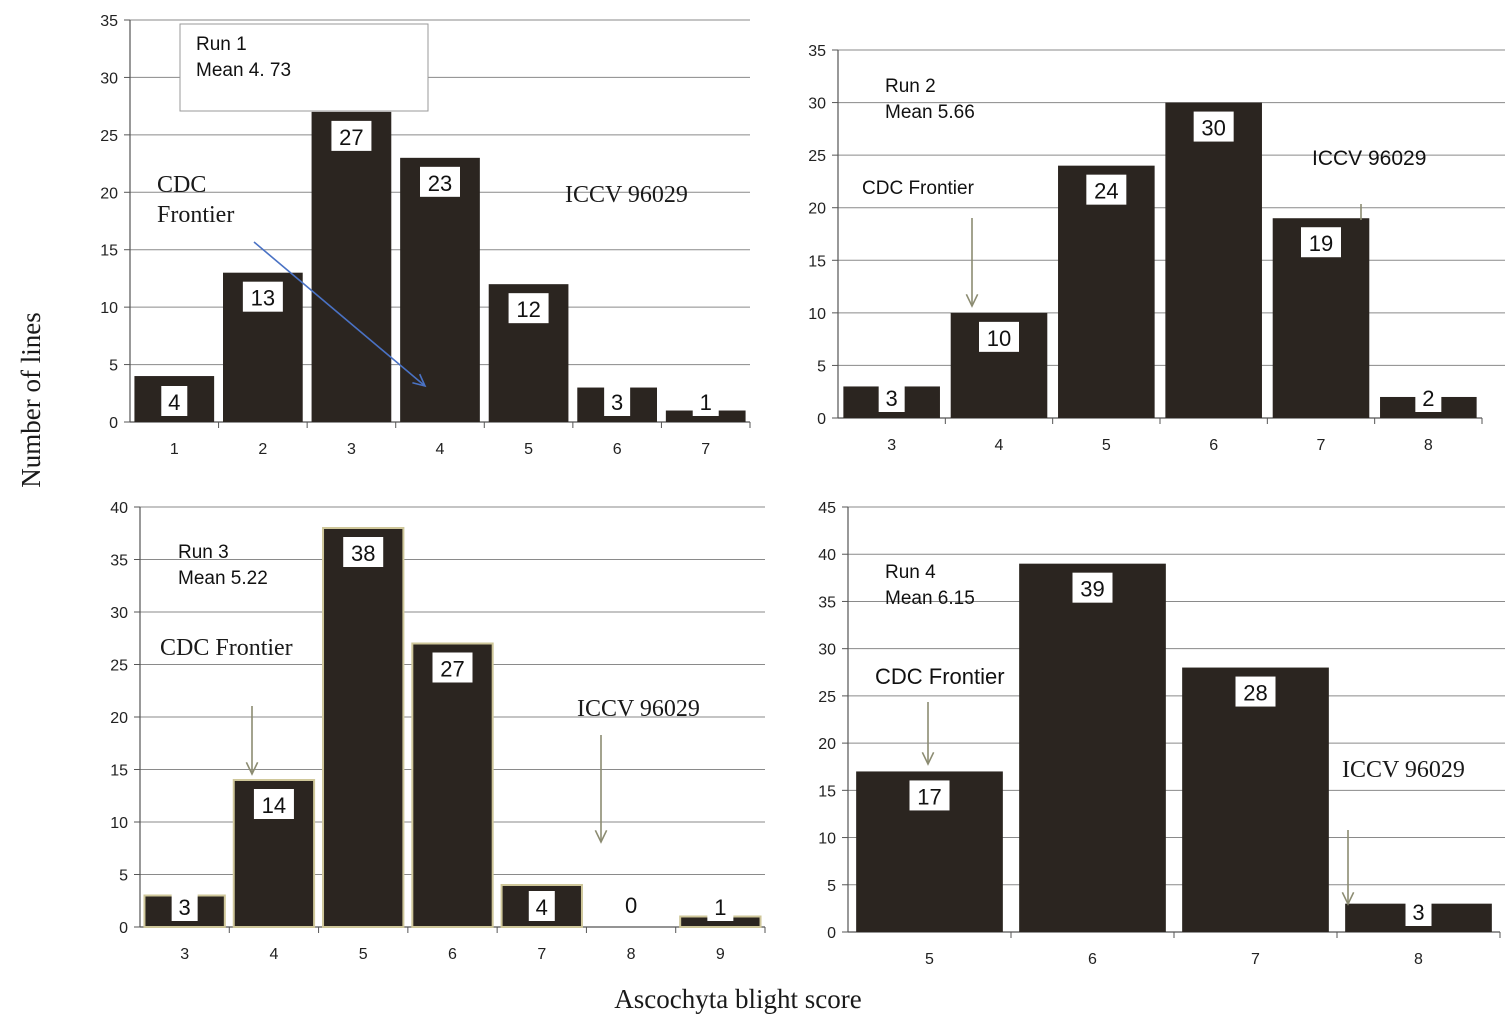 The image size is (1505, 1016). I want to click on y-tick-label: 45, so click(827, 508).